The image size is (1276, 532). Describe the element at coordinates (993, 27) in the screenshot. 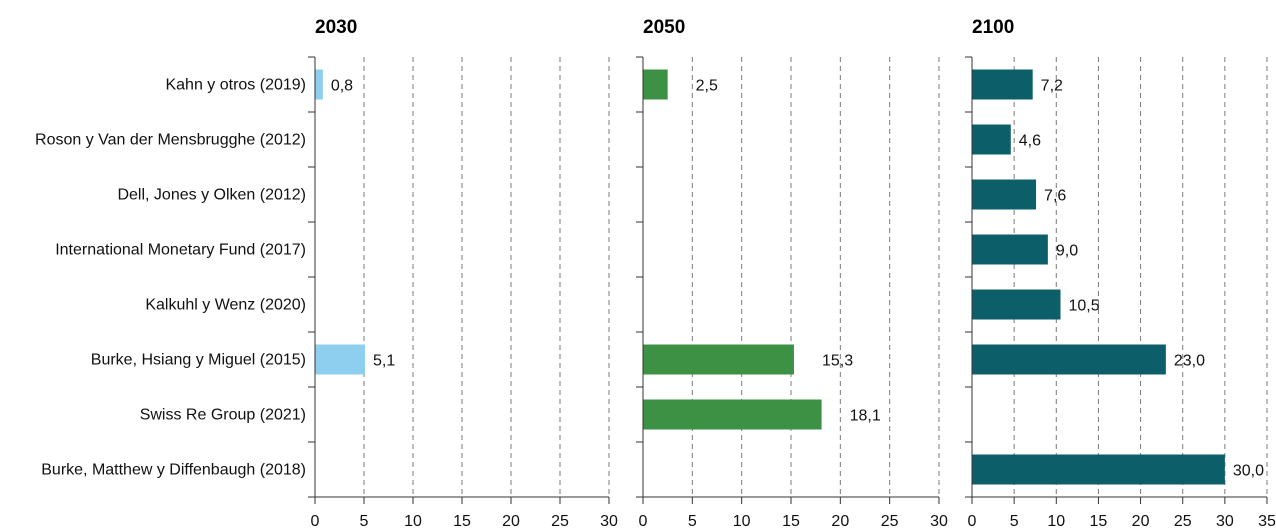

I see `panel-title-2: 2100` at that location.